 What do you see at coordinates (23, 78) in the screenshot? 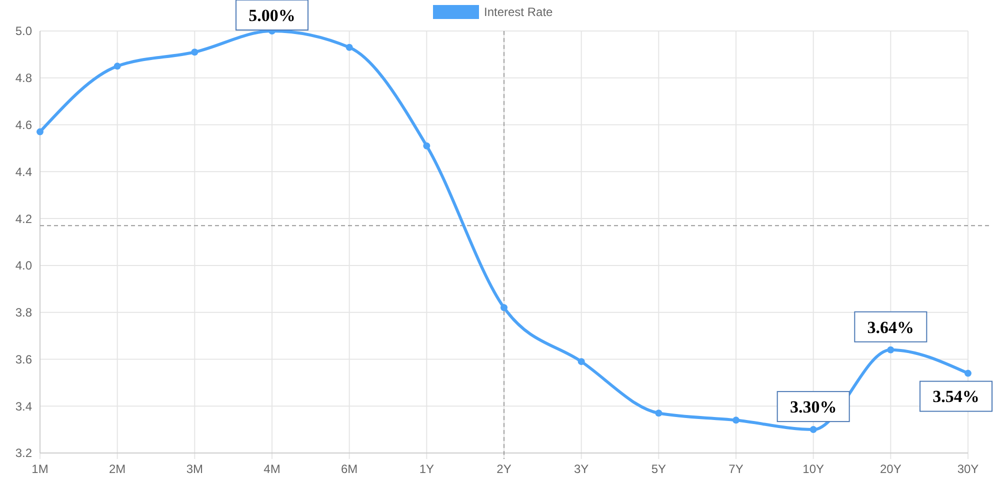
I see `y-tick-label: 4.8` at bounding box center [23, 78].